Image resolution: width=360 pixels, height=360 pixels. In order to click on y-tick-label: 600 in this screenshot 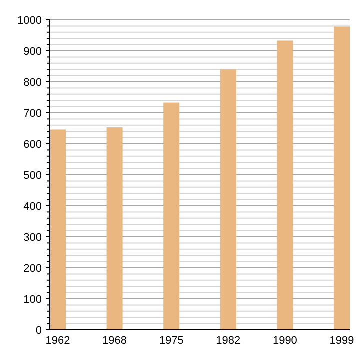, I will do `click(33, 144)`.